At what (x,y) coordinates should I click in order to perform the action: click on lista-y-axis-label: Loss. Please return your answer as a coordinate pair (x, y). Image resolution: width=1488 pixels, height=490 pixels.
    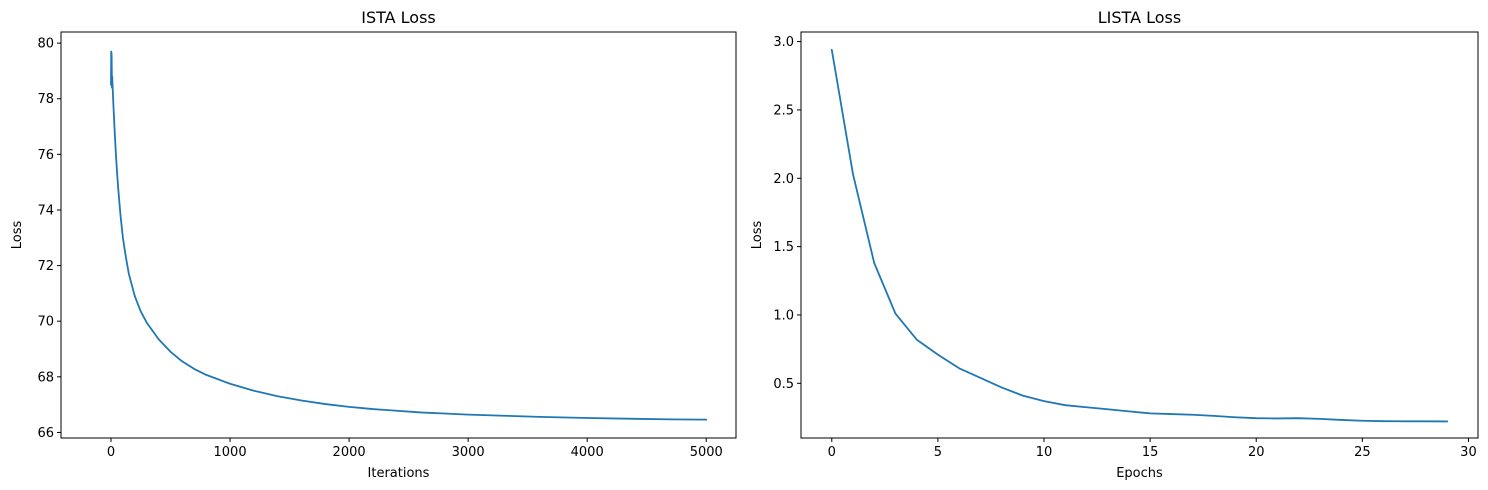
    Looking at the image, I should click on (757, 235).